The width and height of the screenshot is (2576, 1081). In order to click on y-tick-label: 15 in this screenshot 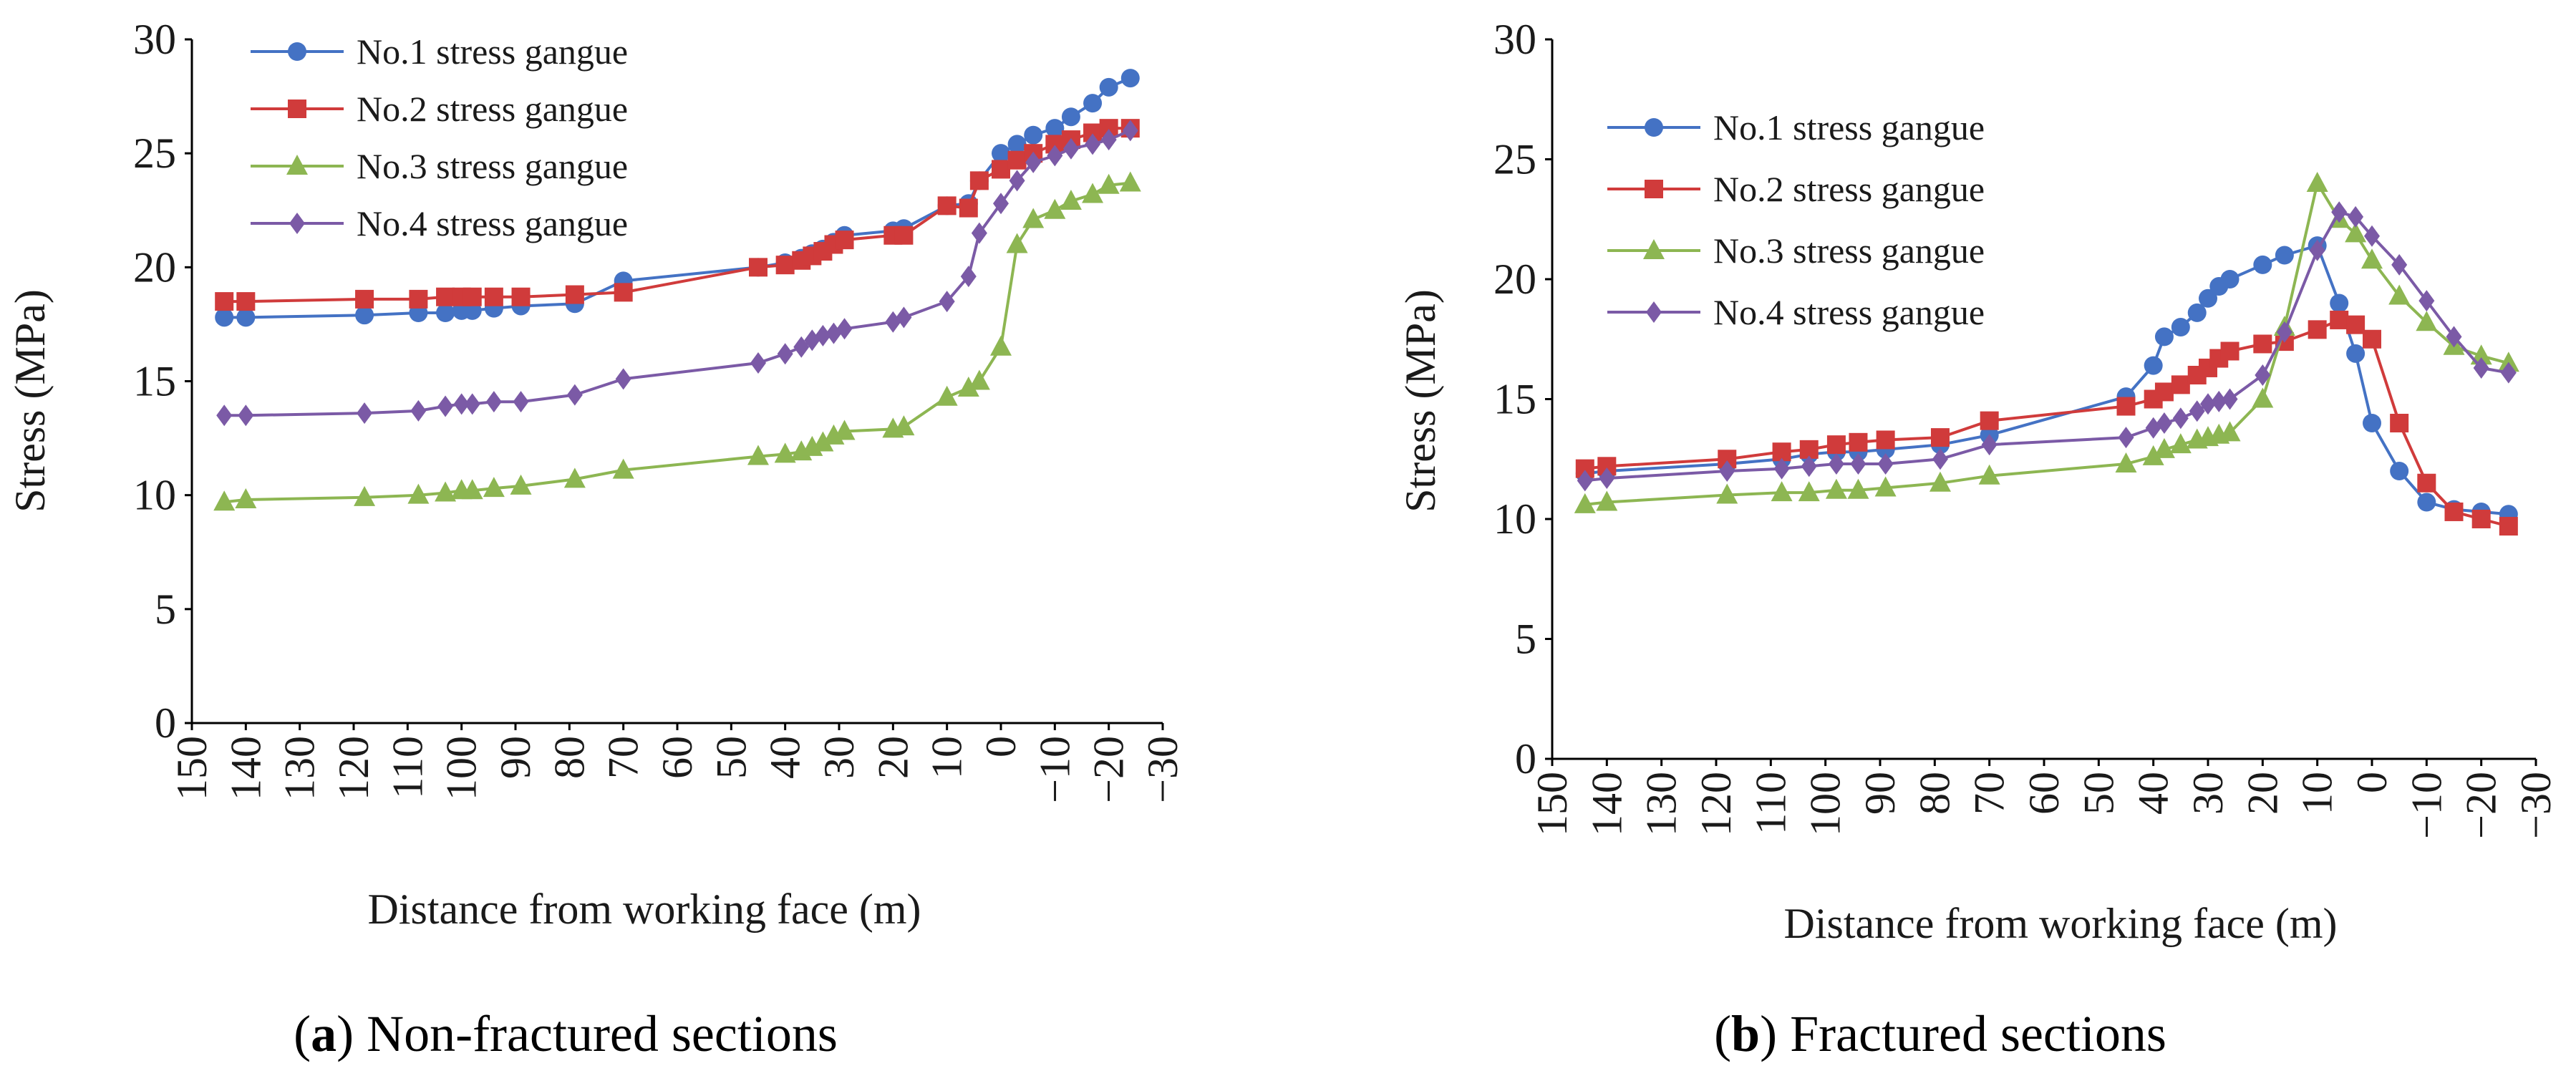, I will do `click(155, 382)`.